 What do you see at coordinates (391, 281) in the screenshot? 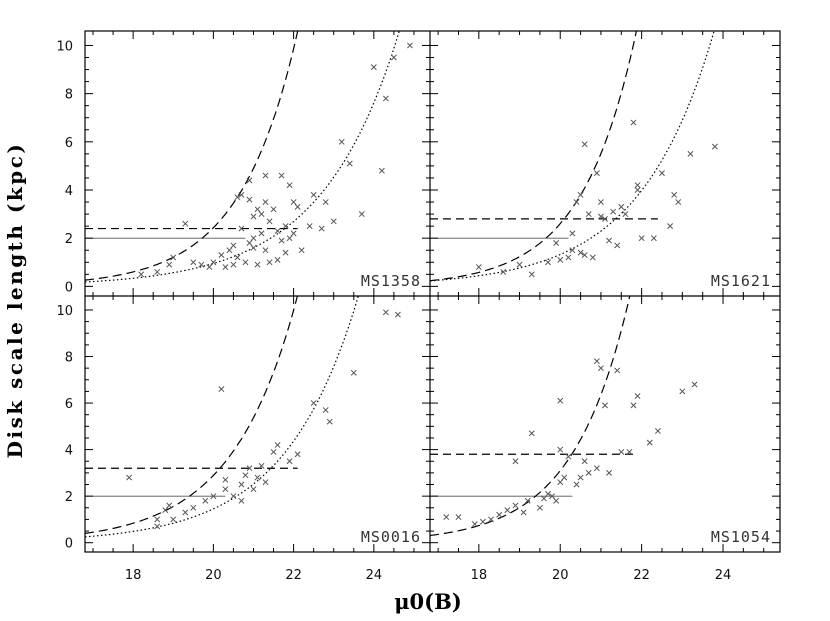
I see `panel-label: MS1358` at bounding box center [391, 281].